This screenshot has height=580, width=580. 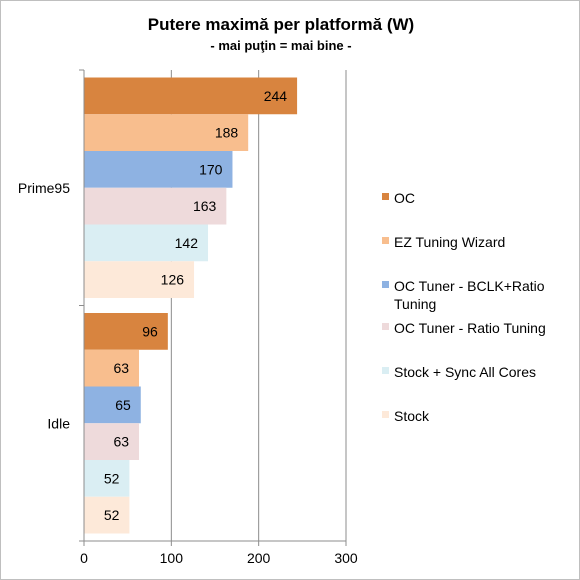 What do you see at coordinates (44, 188) in the screenshot?
I see `category-label: Prime95` at bounding box center [44, 188].